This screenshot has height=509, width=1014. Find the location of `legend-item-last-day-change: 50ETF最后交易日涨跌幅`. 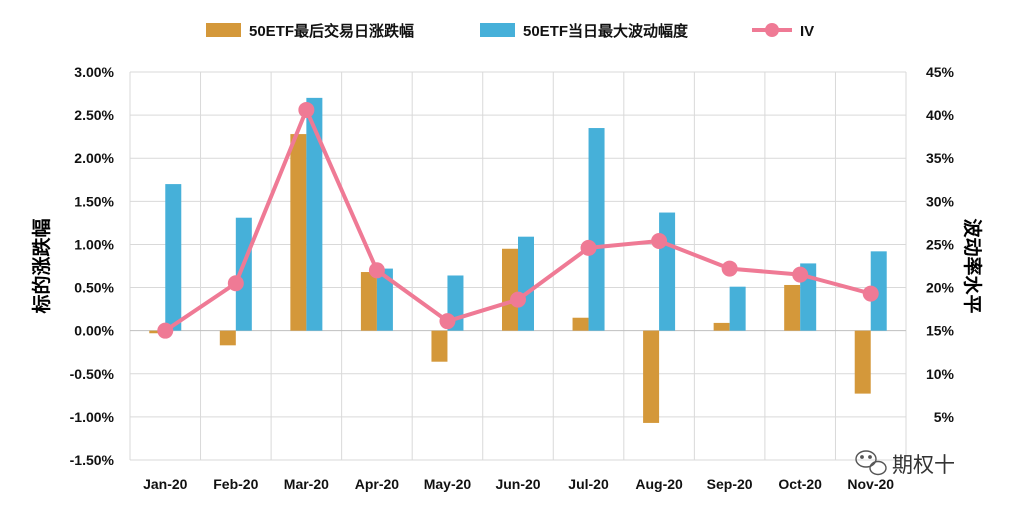

legend-item-last-day-change: 50ETF最后交易日涨跌幅 is located at coordinates (310, 31).